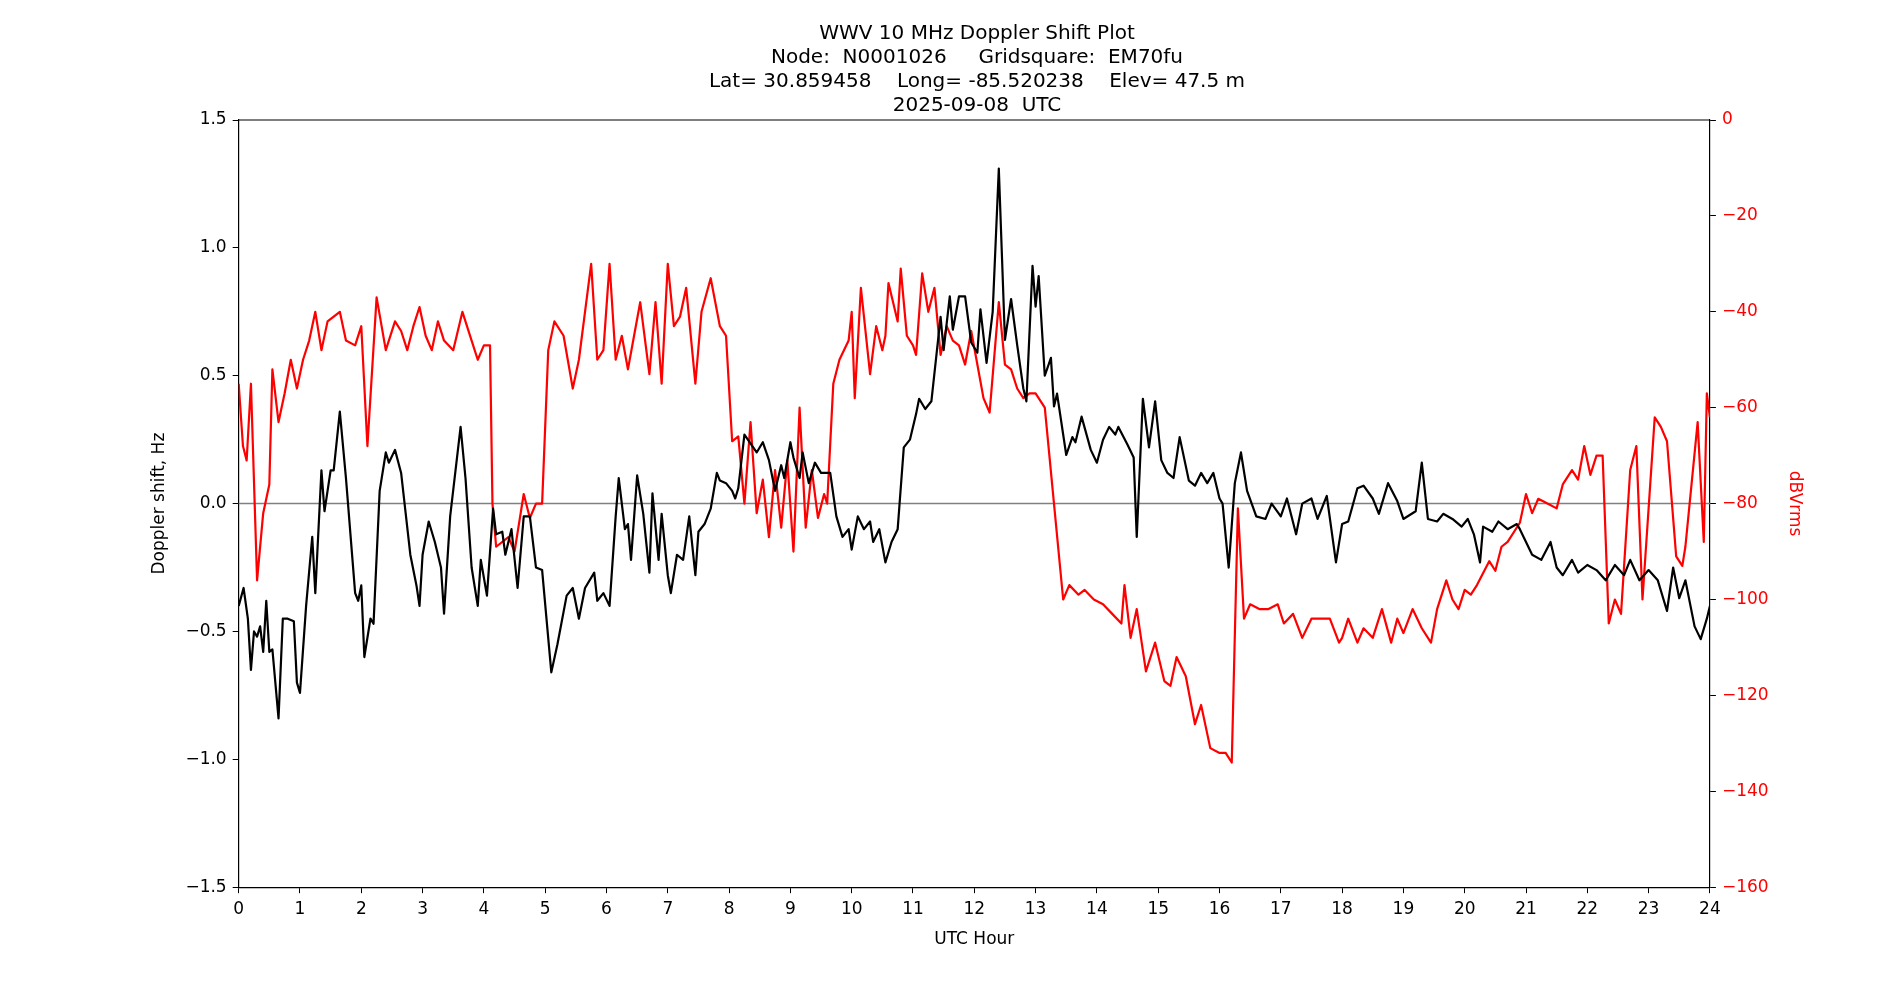 This screenshot has height=1000, width=1900. What do you see at coordinates (422, 907) in the screenshot?
I see `x-tick-label: 3` at bounding box center [422, 907].